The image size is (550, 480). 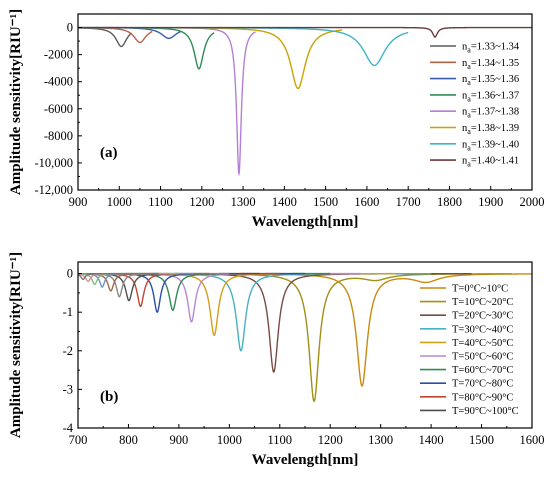 I want to click on legend-entry: T=0°C~10°C, so click(x=480, y=289).